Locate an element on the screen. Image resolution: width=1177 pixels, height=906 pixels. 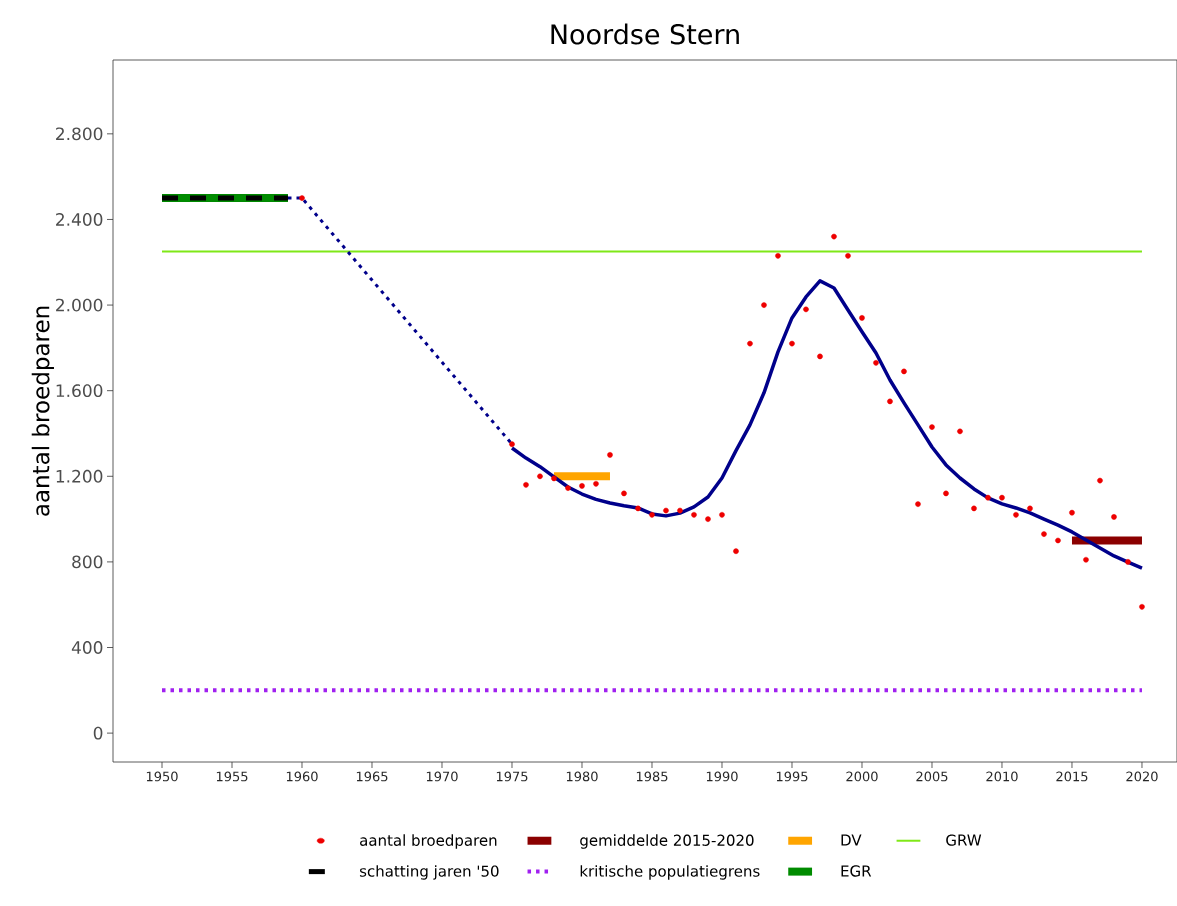
x-tick-label: 1980 is located at coordinates (582, 776).